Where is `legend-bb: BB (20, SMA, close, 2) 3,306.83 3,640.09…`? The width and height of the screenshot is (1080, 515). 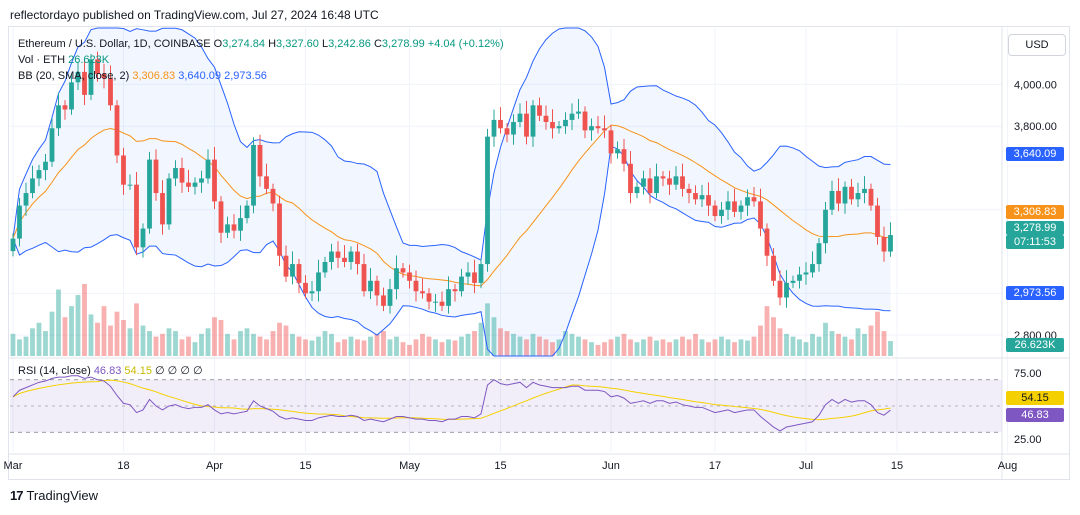
legend-bb: BB (20, SMA, close, 2) 3,306.83 3,640.09… is located at coordinates (142, 76).